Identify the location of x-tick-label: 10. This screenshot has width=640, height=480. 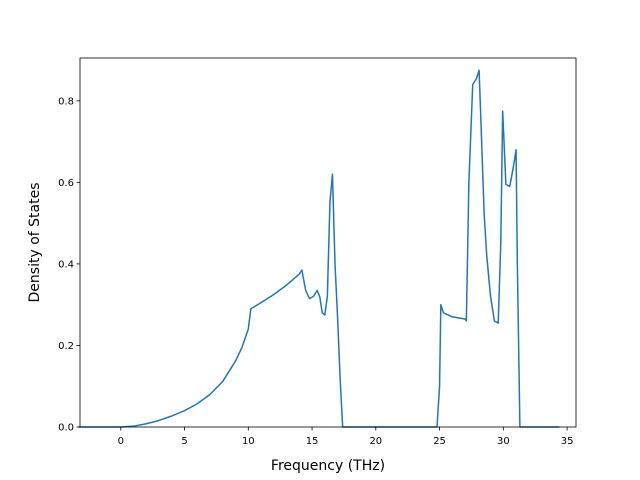
(248, 441).